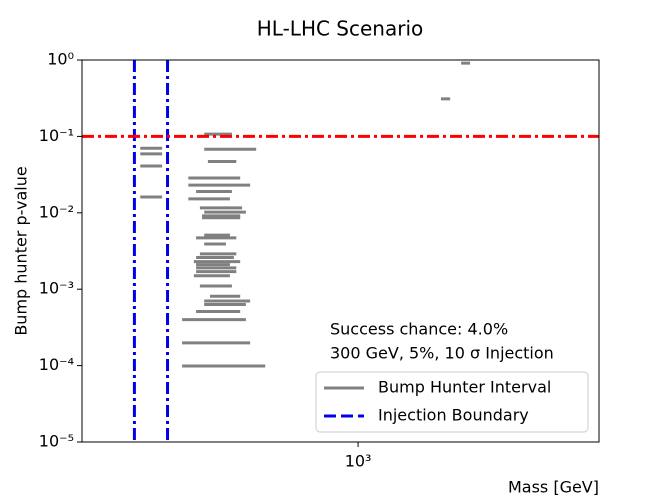  What do you see at coordinates (56, 364) in the screenshot?
I see `y-tick-label: 10⁻⁴` at bounding box center [56, 364].